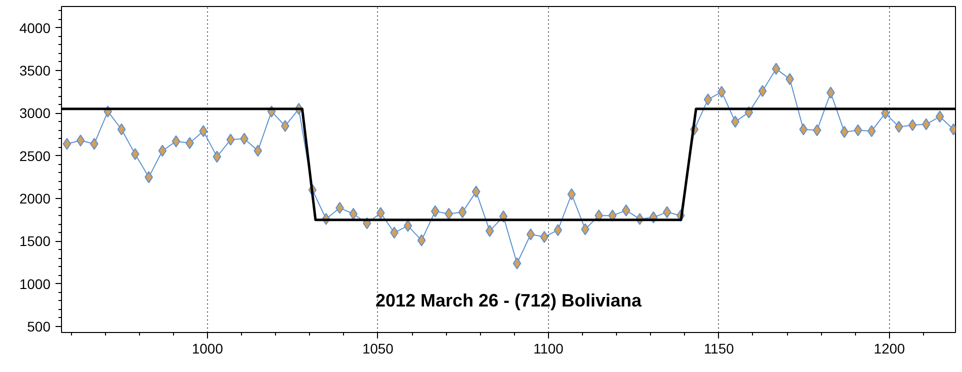  Describe the element at coordinates (35, 241) in the screenshot. I see `y-tick-label: 1500` at that location.